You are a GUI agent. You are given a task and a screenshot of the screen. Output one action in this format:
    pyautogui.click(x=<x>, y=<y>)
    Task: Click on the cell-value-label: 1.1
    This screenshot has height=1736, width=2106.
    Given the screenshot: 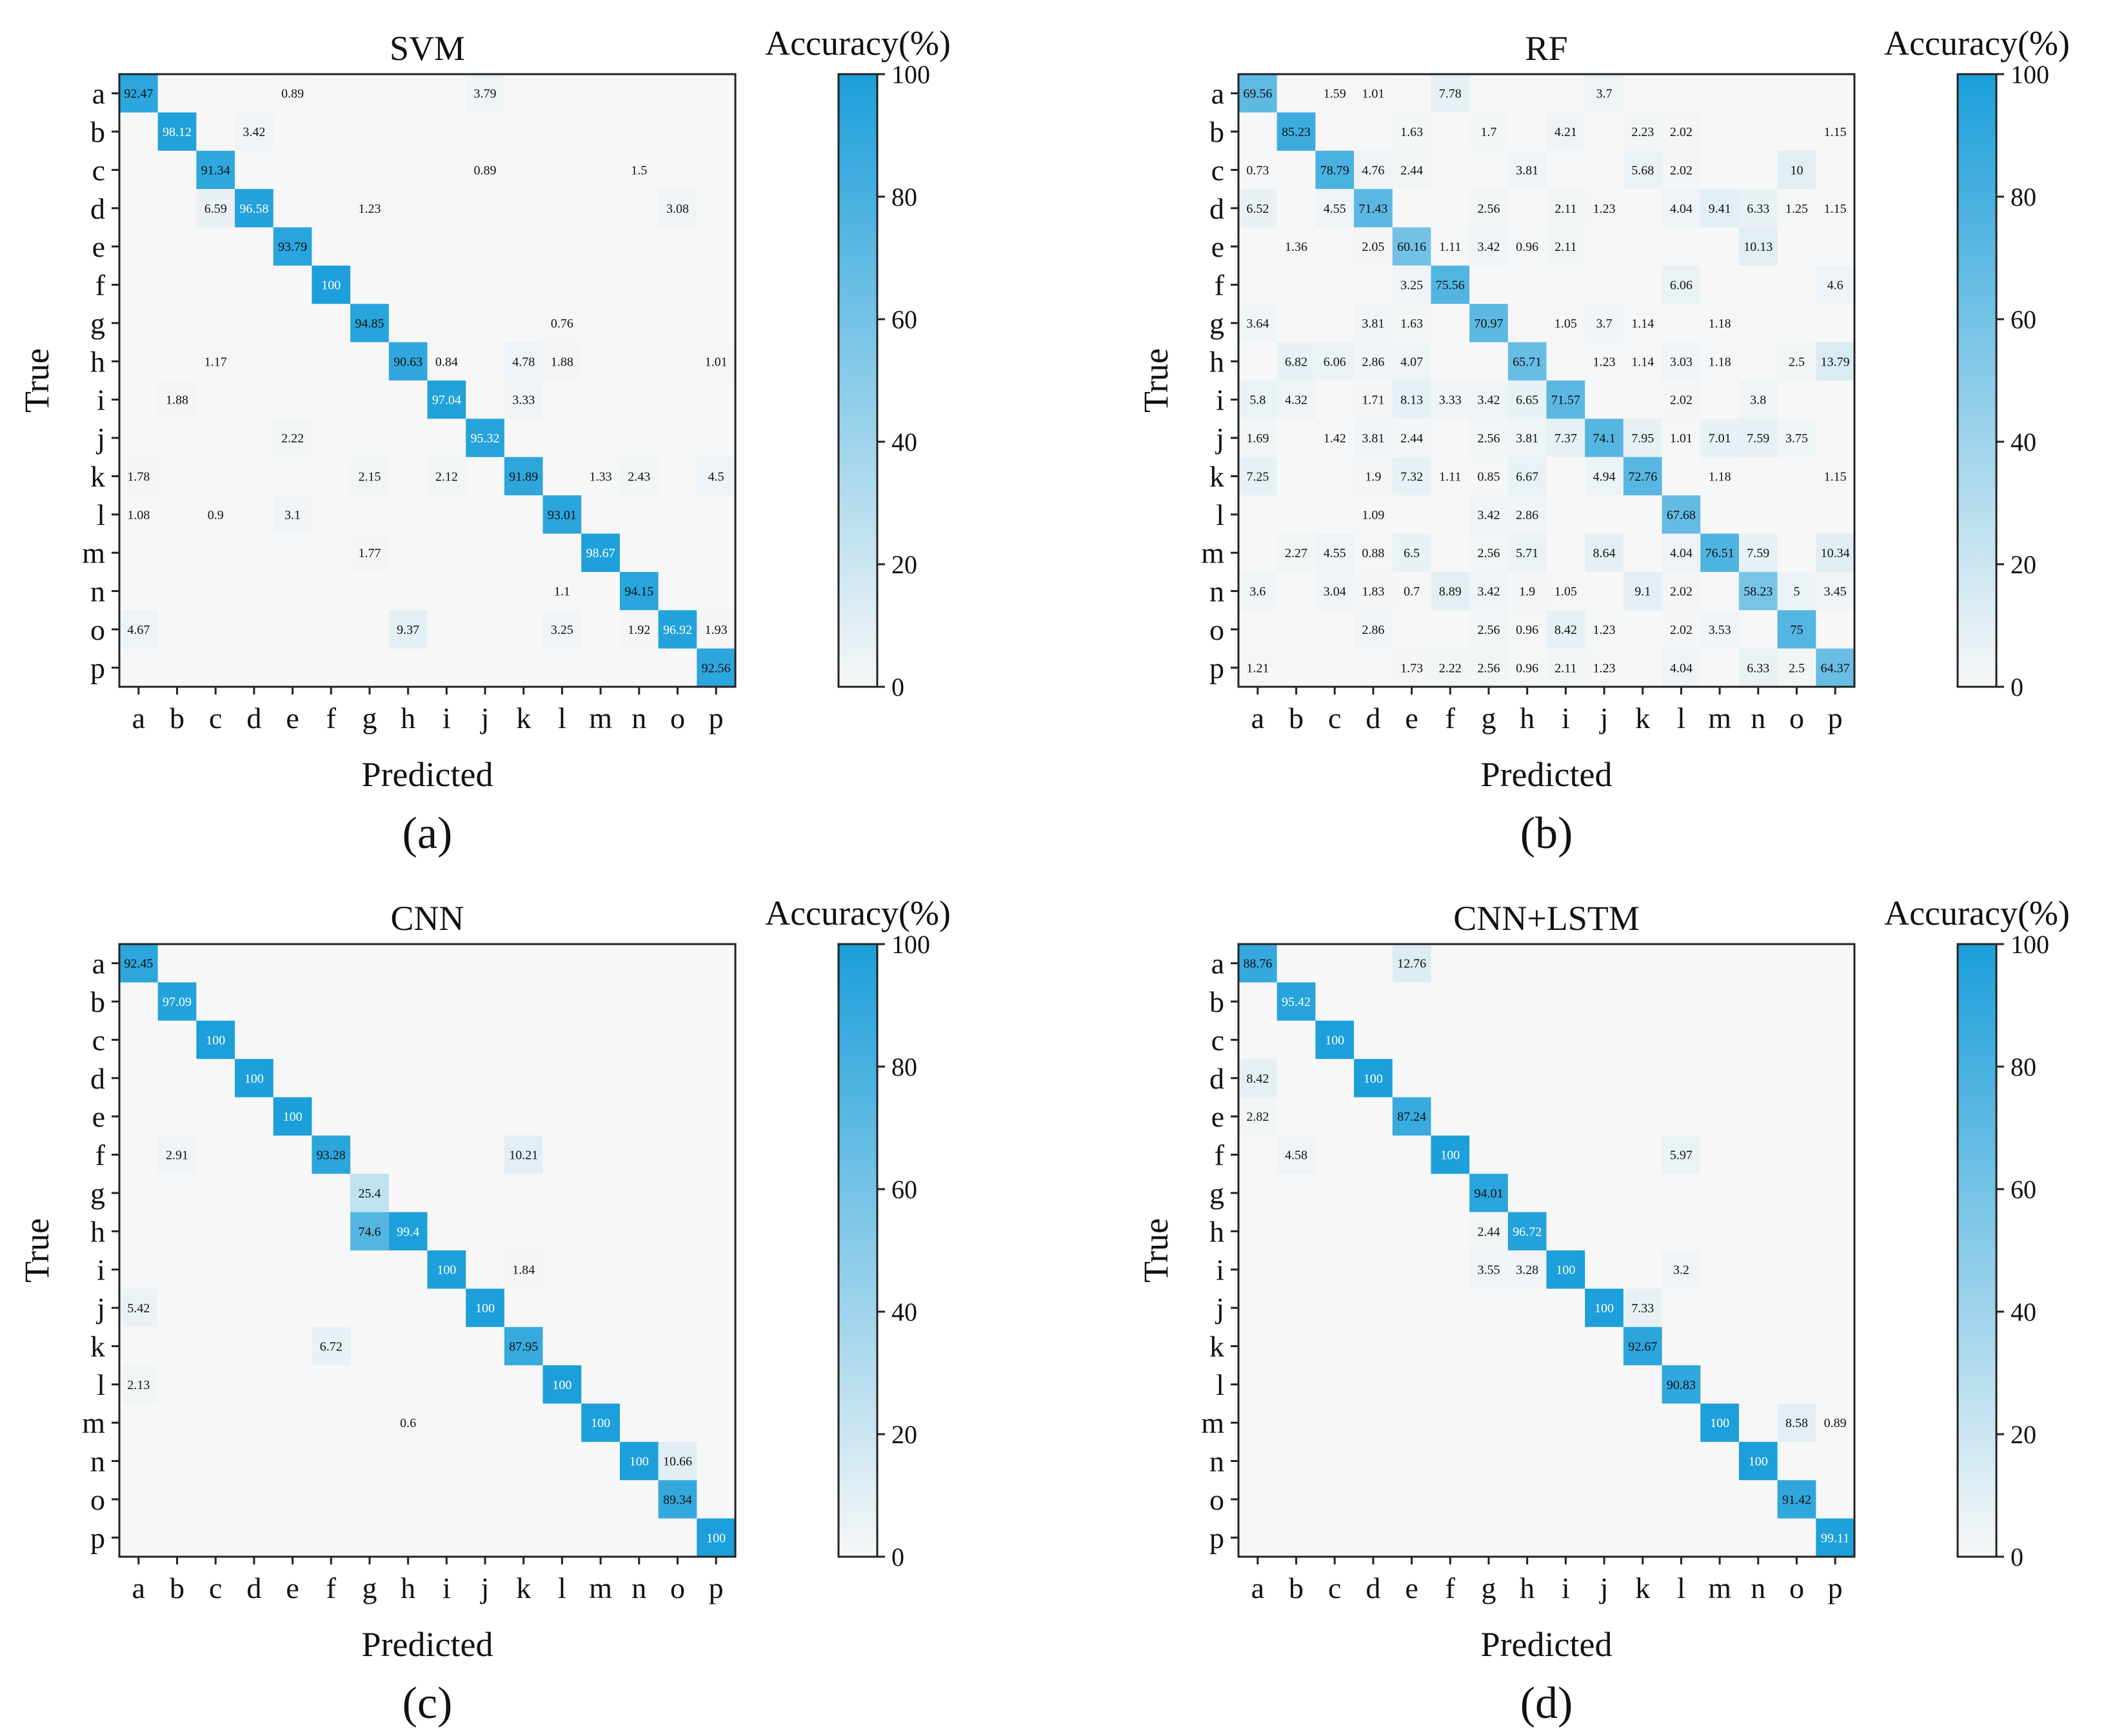 What is the action you would take?
    pyautogui.click(x=562, y=592)
    